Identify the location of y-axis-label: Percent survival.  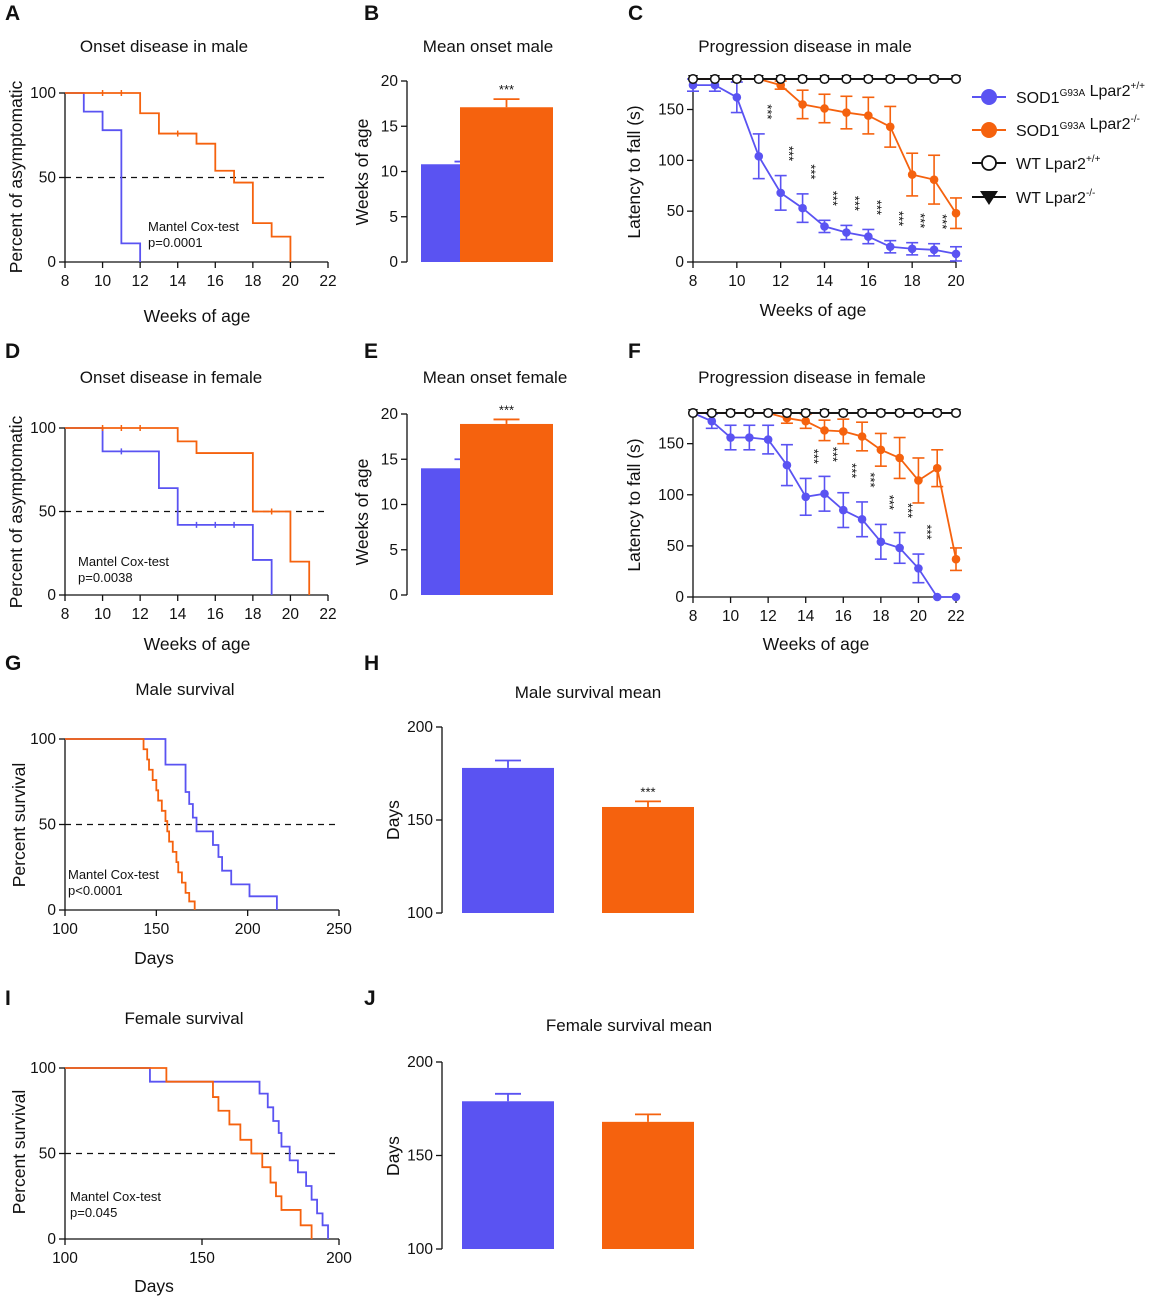
(19, 1152).